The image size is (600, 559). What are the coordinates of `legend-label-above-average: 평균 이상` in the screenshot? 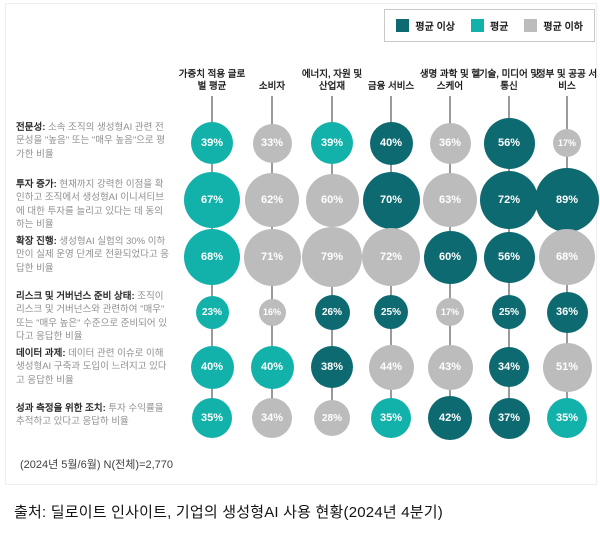 It's located at (435, 27).